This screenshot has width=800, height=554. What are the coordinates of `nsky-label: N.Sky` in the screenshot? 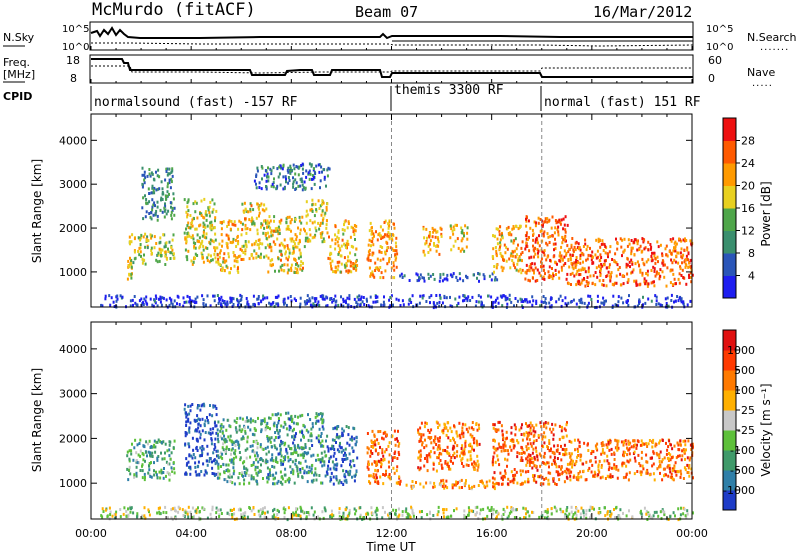 It's located at (19, 37).